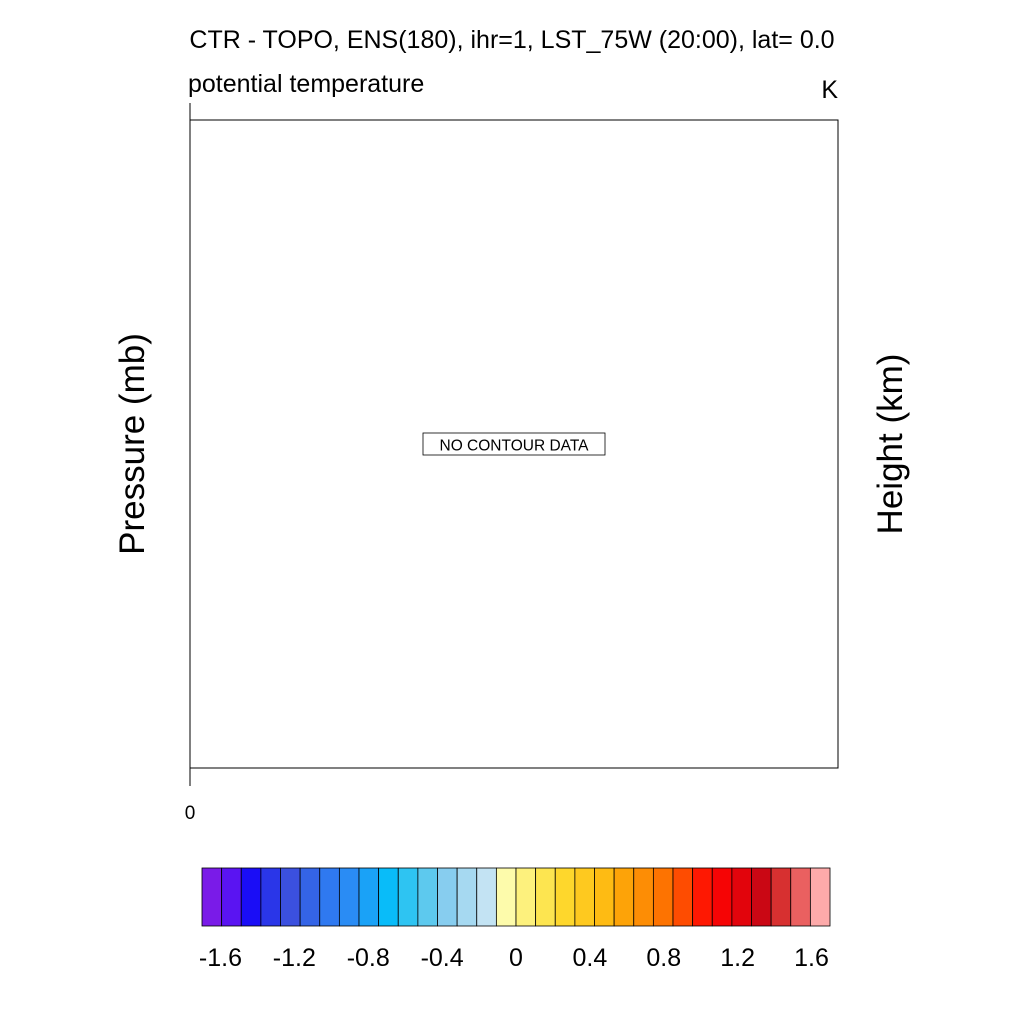 This screenshot has width=1024, height=1024. I want to click on colorbar-tick-label: -0.8, so click(368, 958).